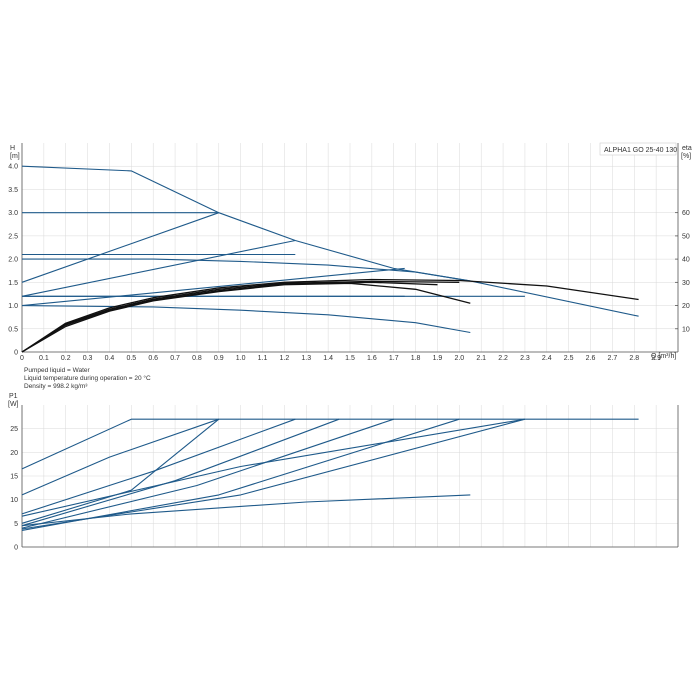 This screenshot has width=700, height=700. What do you see at coordinates (13, 167) in the screenshot?
I see `y-tick-label: 4.0` at bounding box center [13, 167].